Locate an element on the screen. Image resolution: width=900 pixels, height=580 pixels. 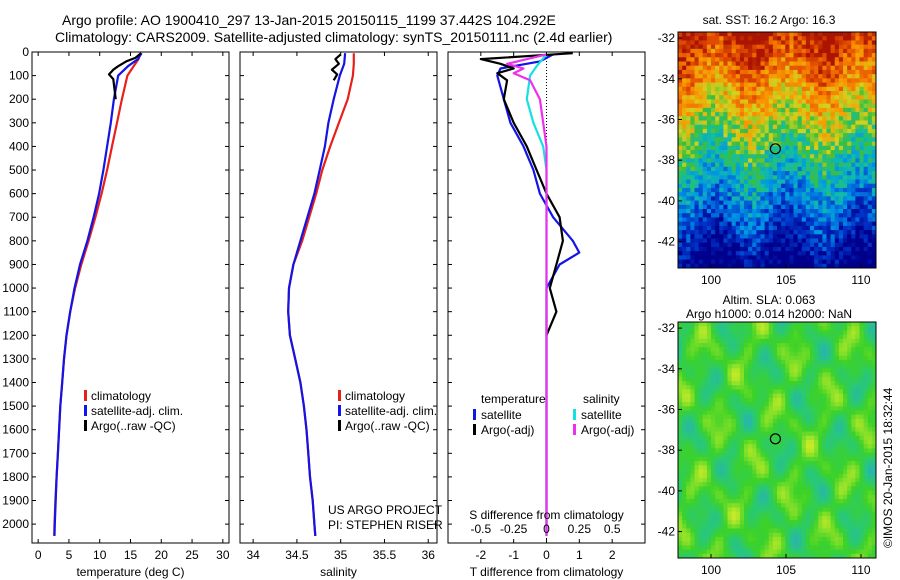
y-tick-label: 500 is located at coordinates (19, 170).